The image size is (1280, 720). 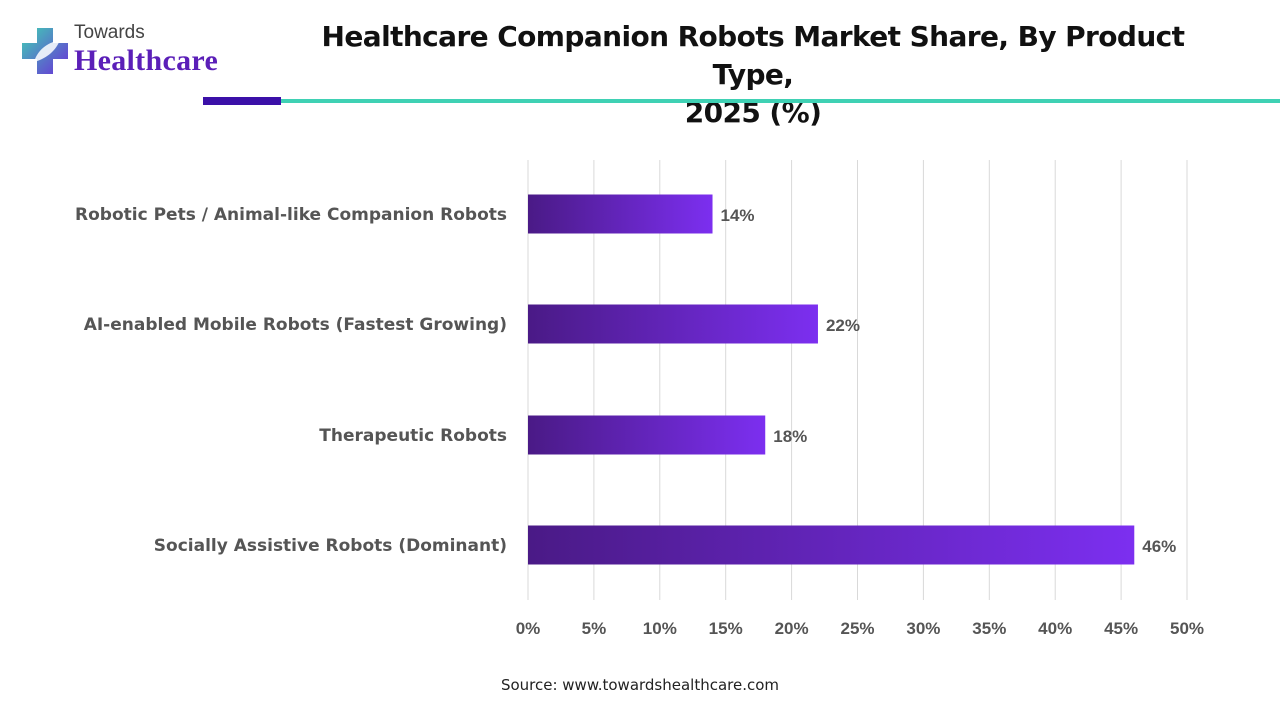 What do you see at coordinates (660, 628) in the screenshot?
I see `x-tick-label: 10%` at bounding box center [660, 628].